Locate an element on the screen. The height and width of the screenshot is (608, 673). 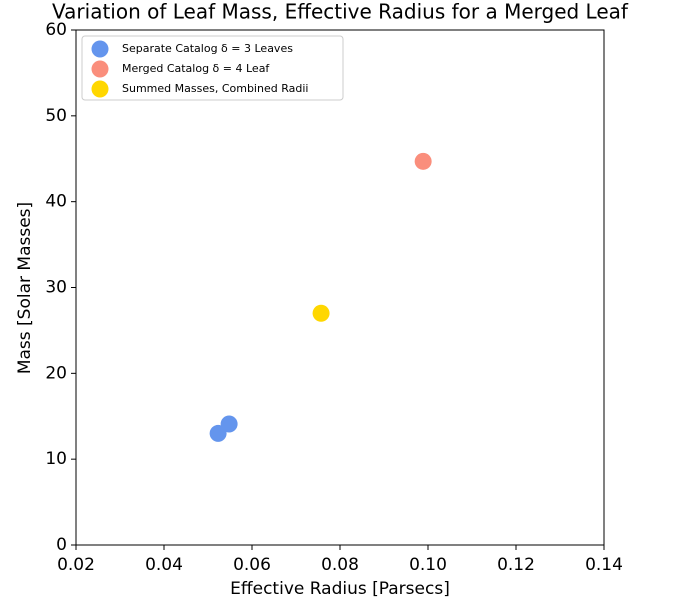
x-tick-label: 0.02 is located at coordinates (76, 565).